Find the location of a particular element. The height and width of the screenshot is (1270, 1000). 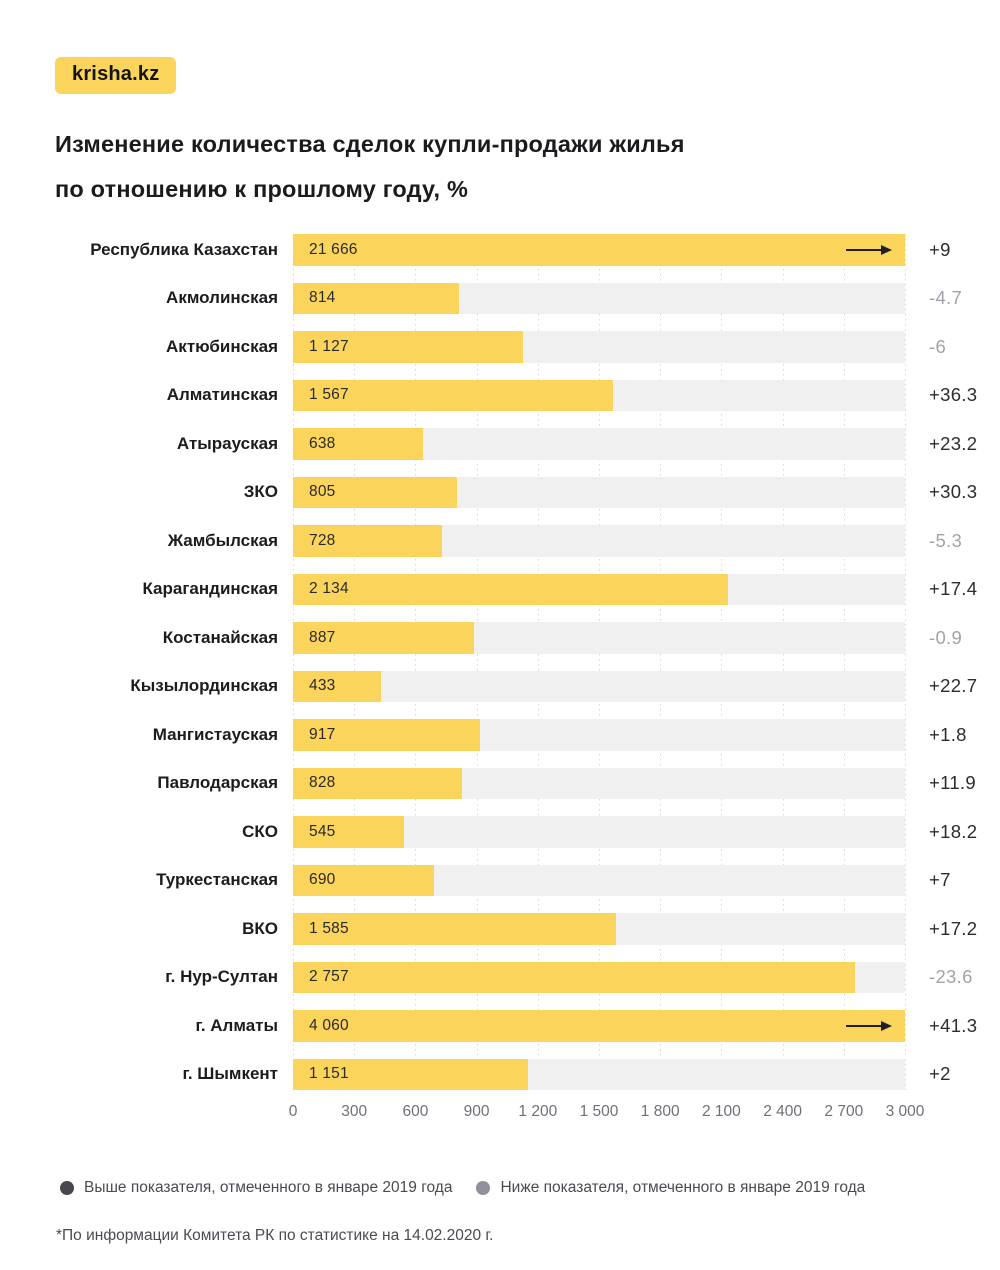

bar-value-label: 814 is located at coordinates (322, 298).